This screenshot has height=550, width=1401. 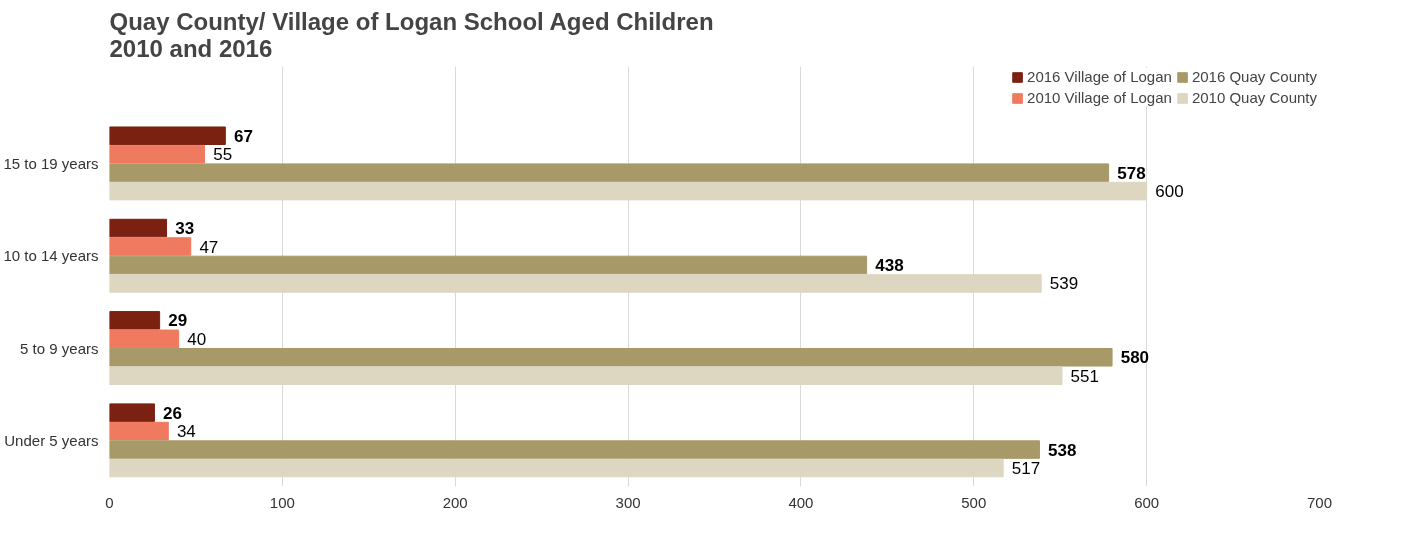 What do you see at coordinates (1135, 358) in the screenshot?
I see `data-label: 580` at bounding box center [1135, 358].